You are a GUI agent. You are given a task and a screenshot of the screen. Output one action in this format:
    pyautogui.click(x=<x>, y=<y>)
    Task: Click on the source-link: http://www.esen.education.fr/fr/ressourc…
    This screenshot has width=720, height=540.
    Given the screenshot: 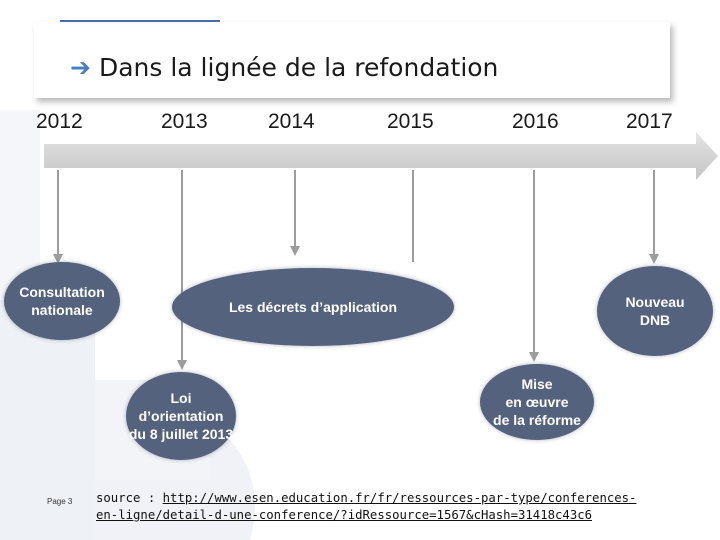 What is the action you would take?
    pyautogui.click(x=366, y=506)
    